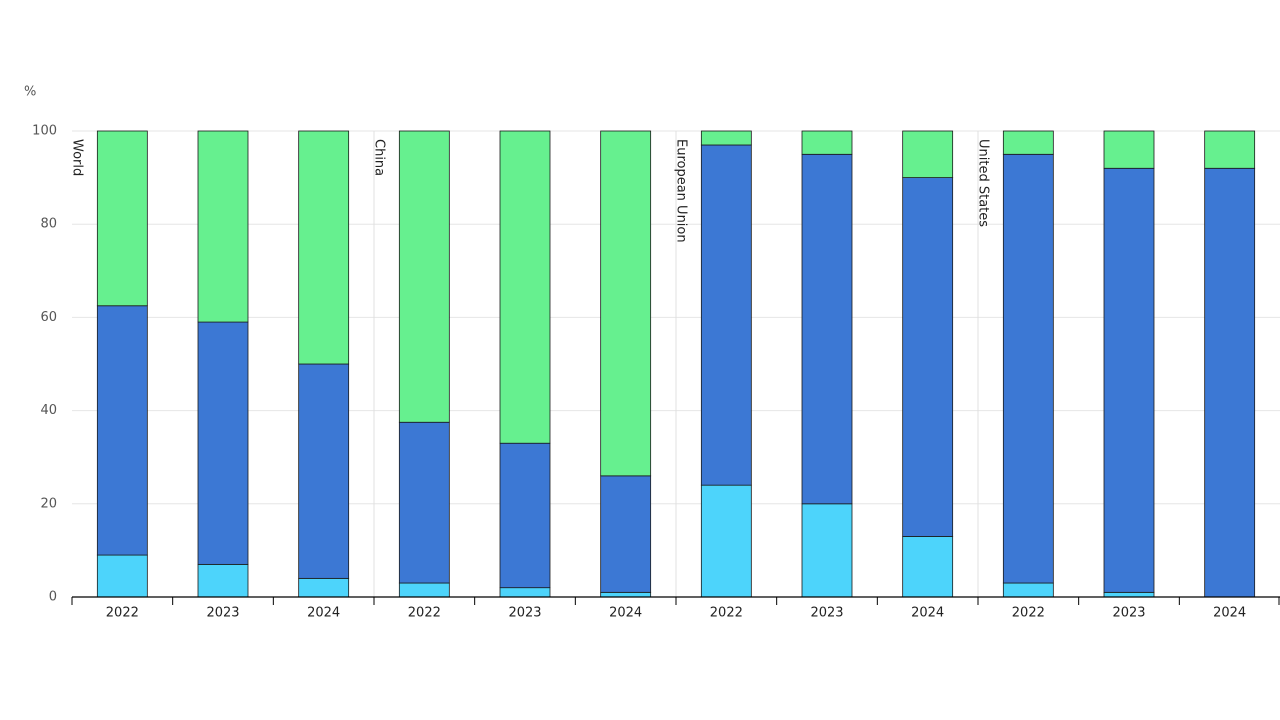 This screenshot has height=720, width=1280. What do you see at coordinates (48, 410) in the screenshot?
I see `y-tick-label: 40` at bounding box center [48, 410].